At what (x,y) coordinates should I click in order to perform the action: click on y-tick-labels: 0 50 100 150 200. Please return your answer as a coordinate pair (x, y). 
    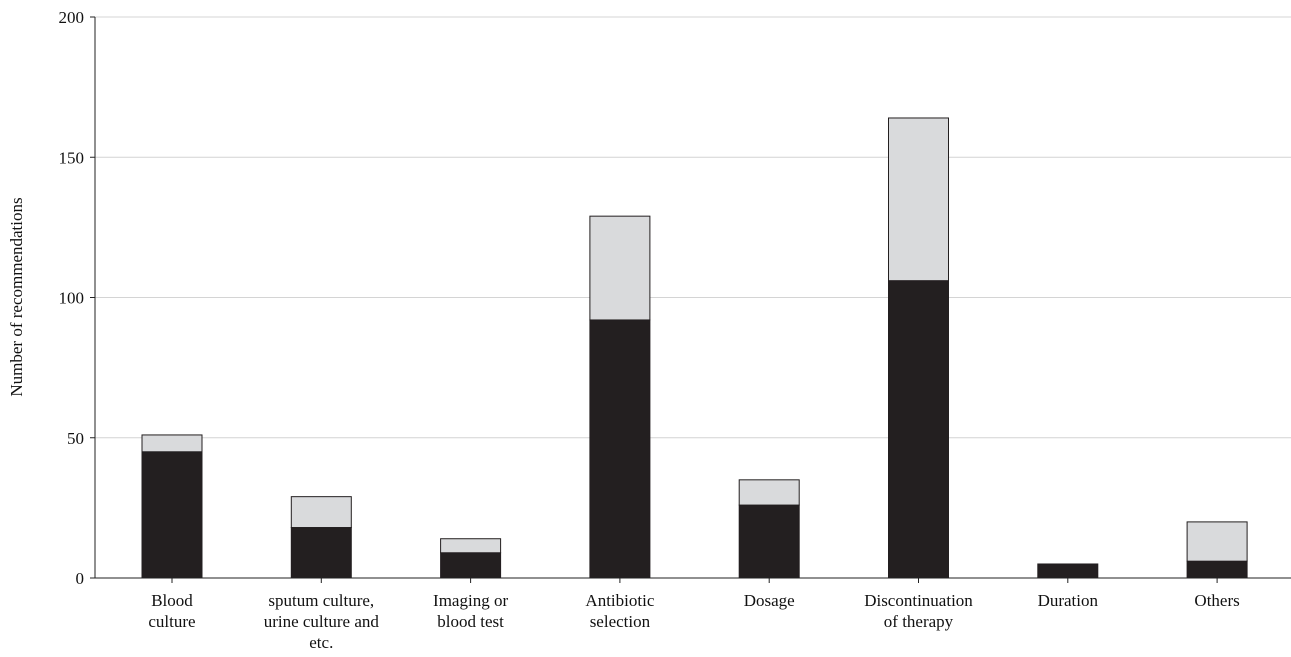
    Looking at the image, I should click on (72, 298).